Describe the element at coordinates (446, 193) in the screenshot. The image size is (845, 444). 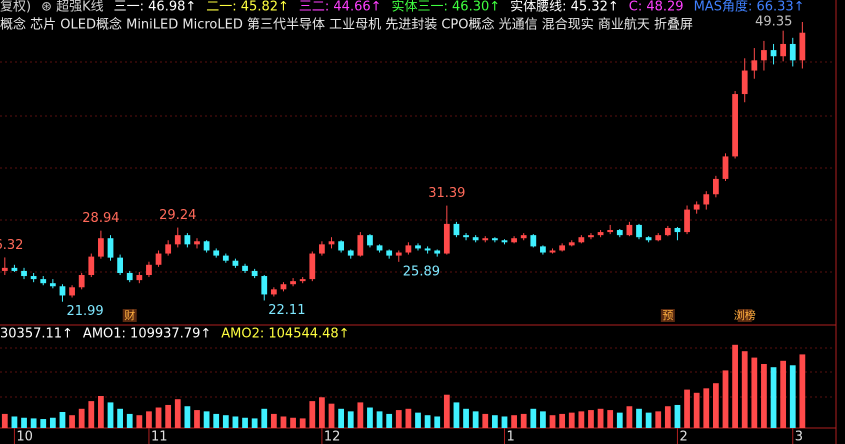
I see `peak-label: 31.39` at that location.